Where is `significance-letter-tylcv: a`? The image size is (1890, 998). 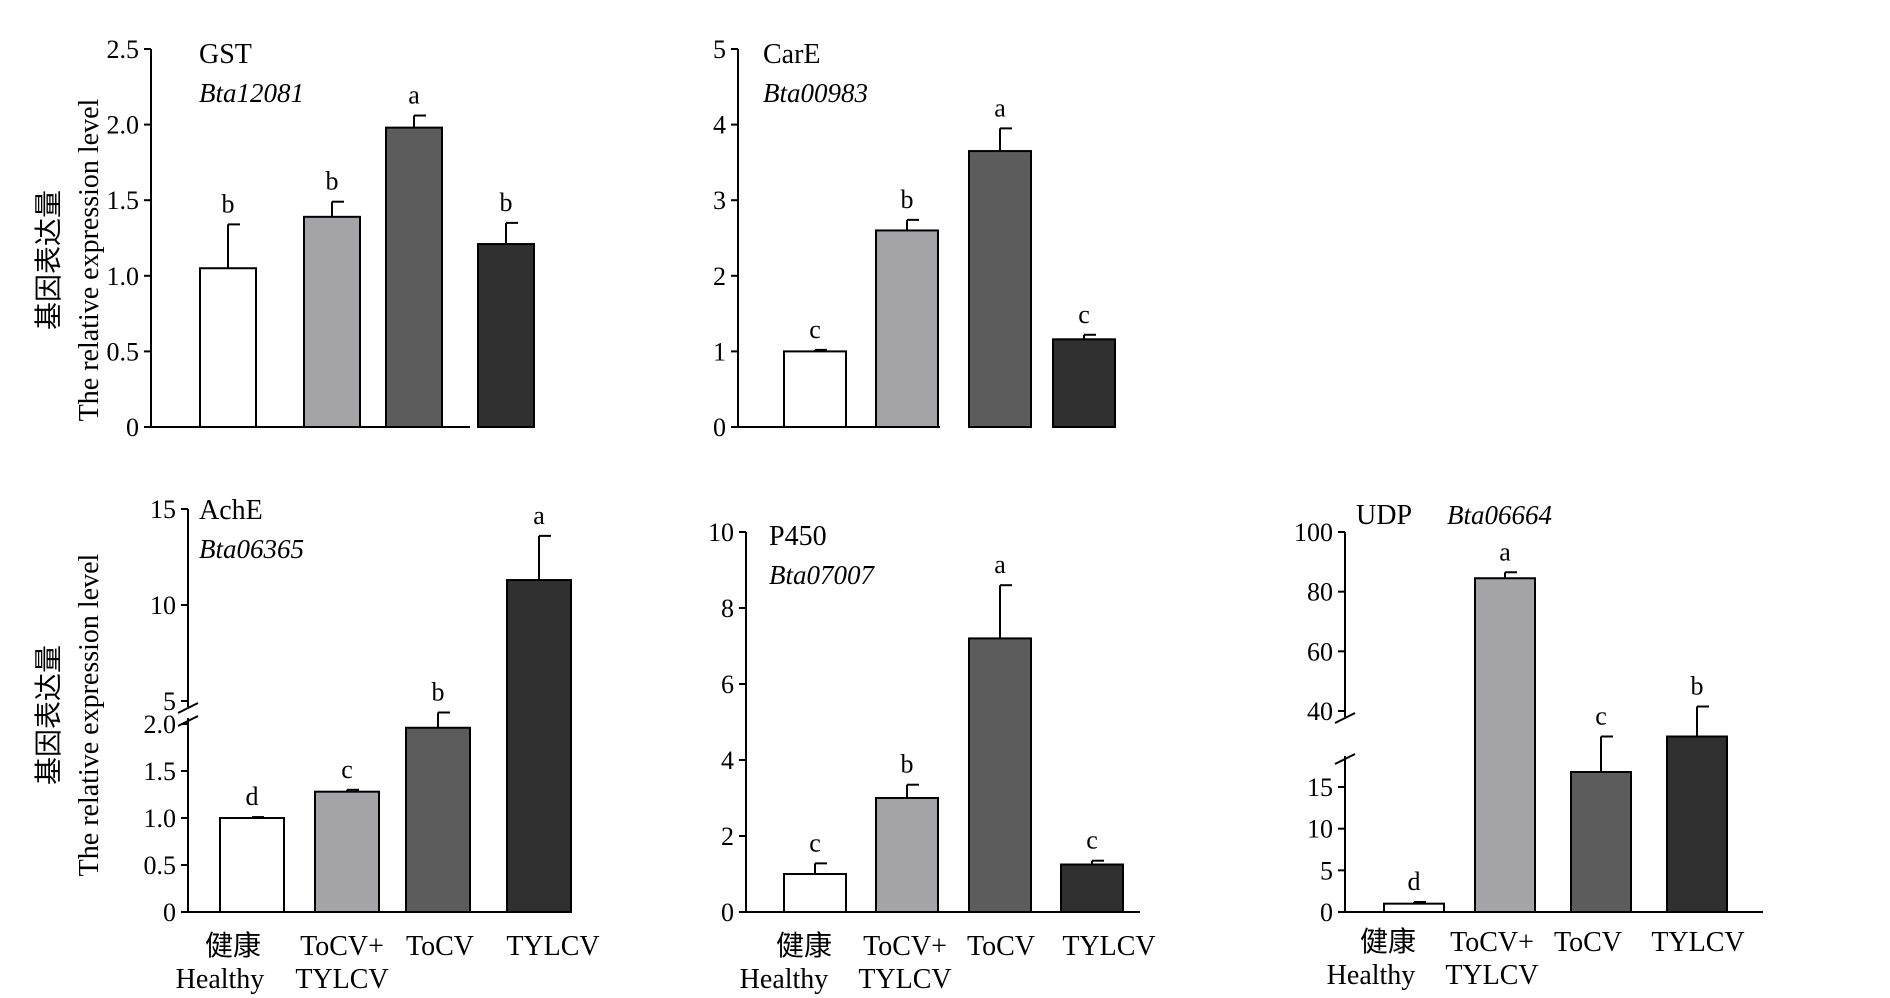 significance-letter-tylcv: a is located at coordinates (539, 515).